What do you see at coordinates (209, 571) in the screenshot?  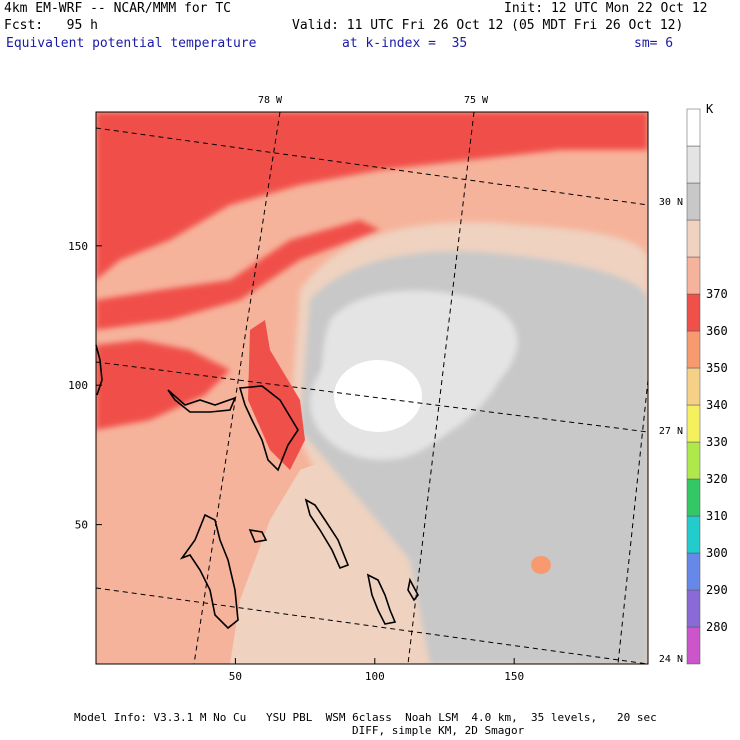 I see `andros-coast` at bounding box center [209, 571].